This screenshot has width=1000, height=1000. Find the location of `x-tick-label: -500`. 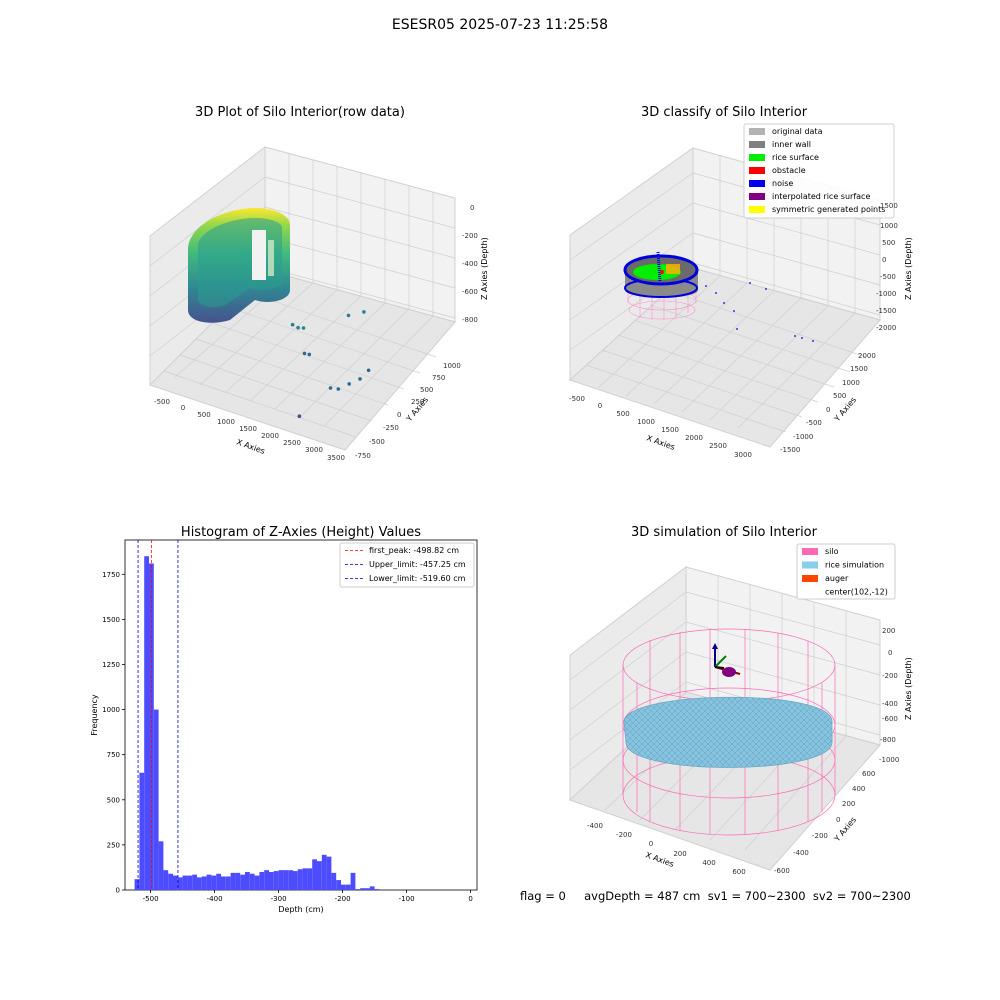

x-tick-label: -500 is located at coordinates (151, 899).